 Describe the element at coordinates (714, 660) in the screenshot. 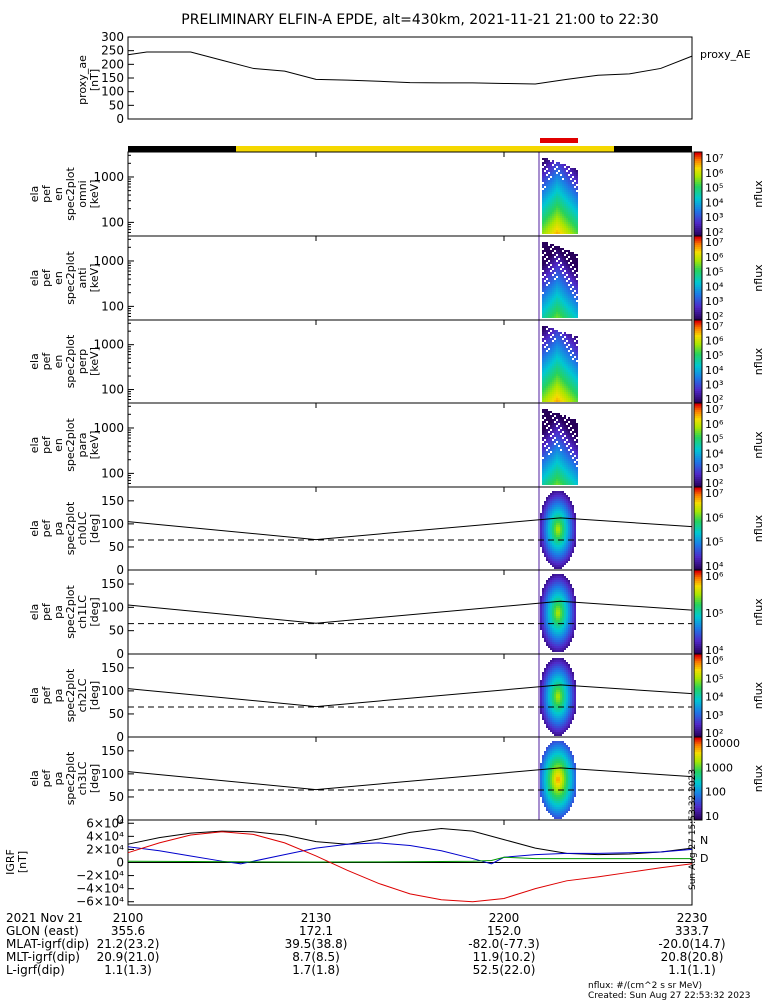

I see `colorbar-tick: 10⁶` at that location.